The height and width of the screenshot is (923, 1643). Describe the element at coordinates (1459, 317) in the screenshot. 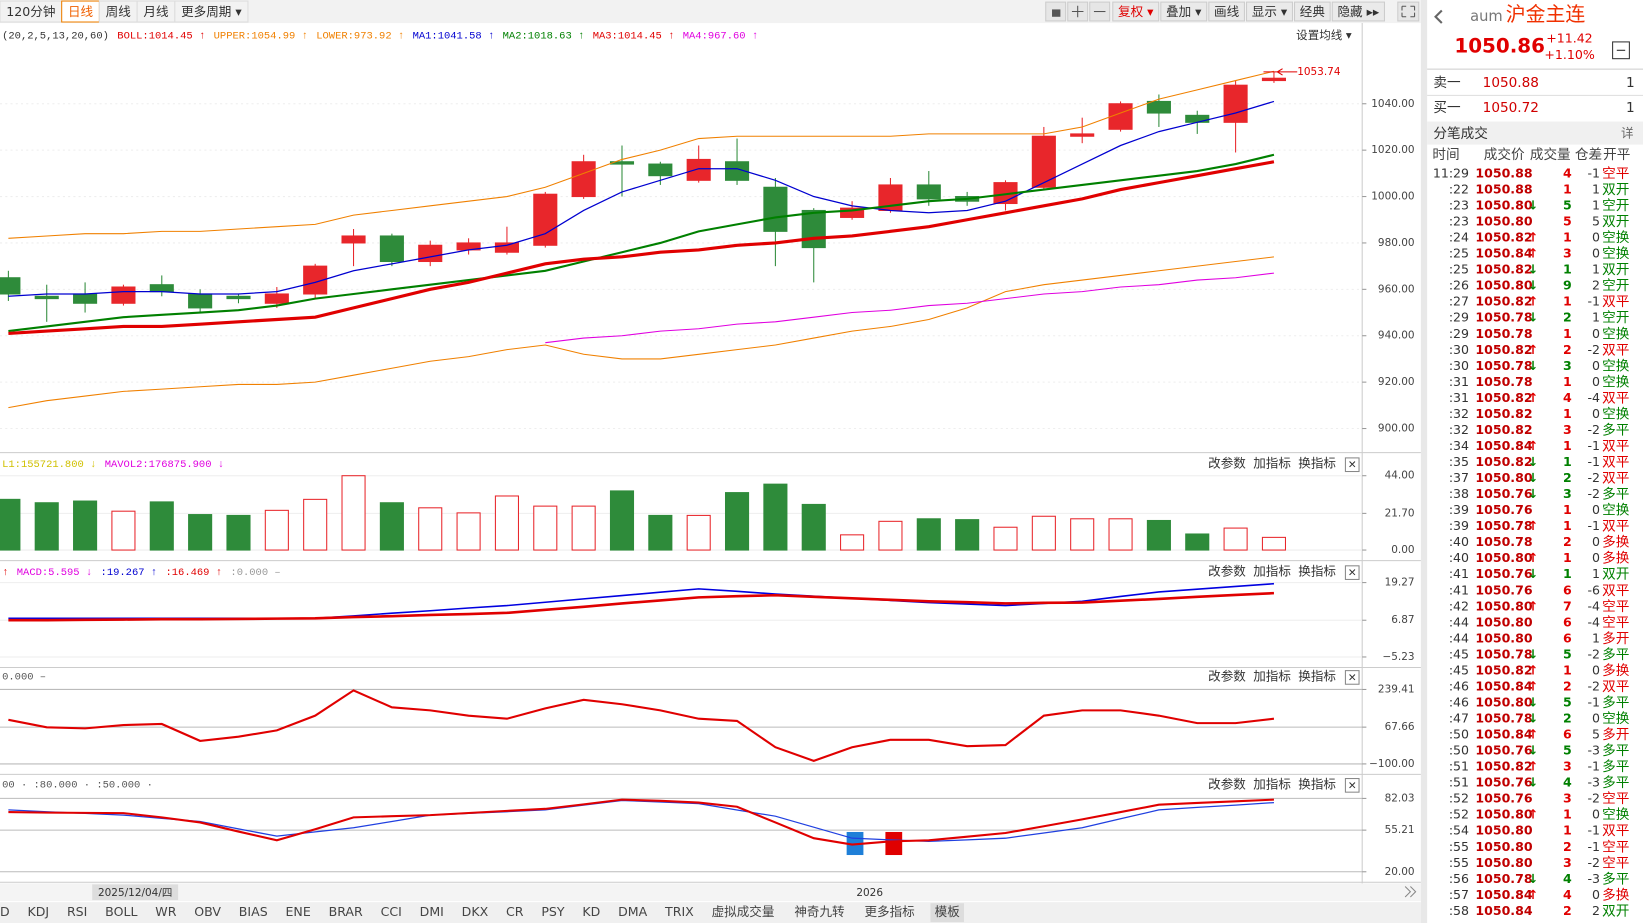

I see `tick-time: :29` at that location.